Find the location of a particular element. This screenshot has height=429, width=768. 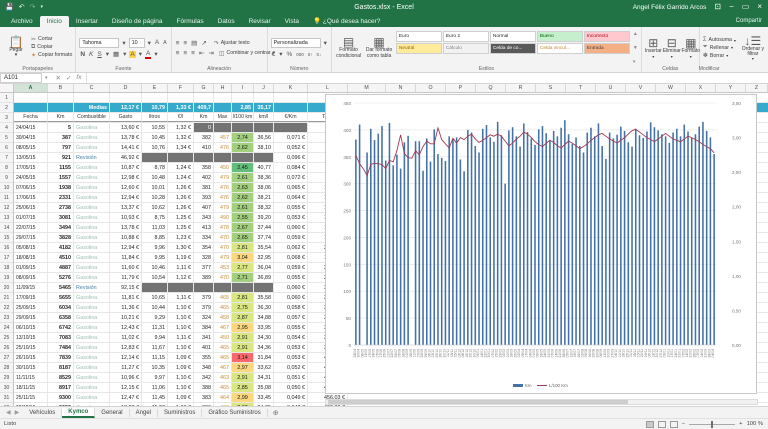

sheet-tab-grafico-suministros: Gráfico Suministros is located at coordinates (235, 412).